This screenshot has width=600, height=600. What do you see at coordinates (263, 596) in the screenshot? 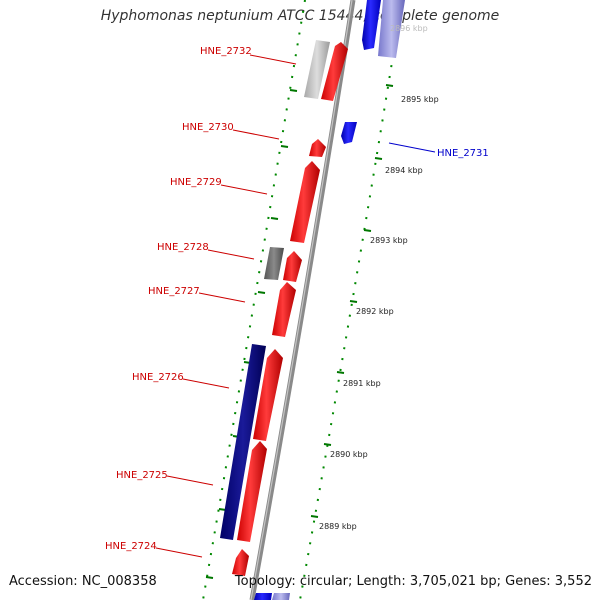
I see `gene-bottom-blue` at bounding box center [263, 596].